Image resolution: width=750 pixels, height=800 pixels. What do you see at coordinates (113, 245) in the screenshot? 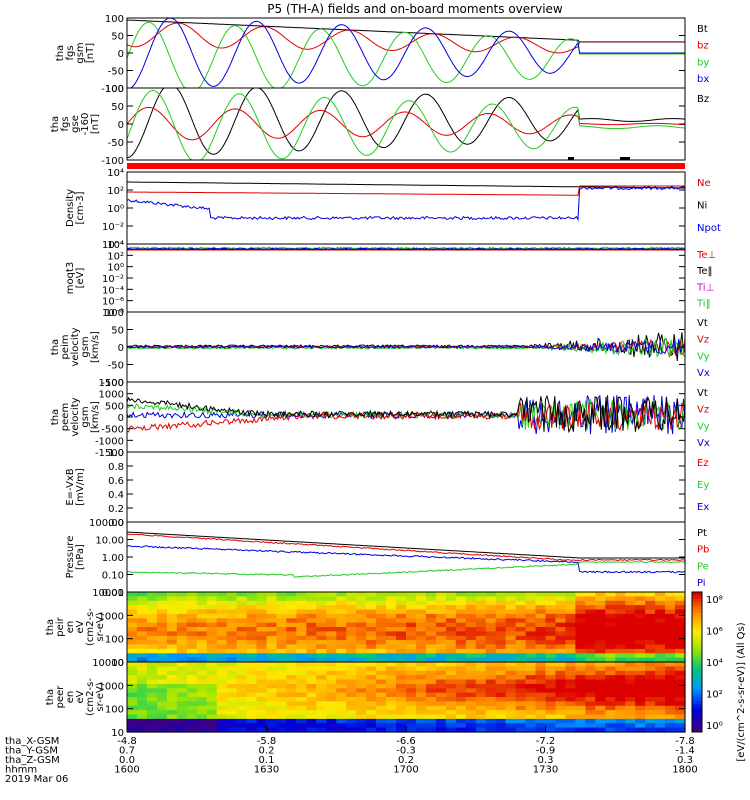
I see `y-tick-label: 10⁻⁴` at bounding box center [113, 245].